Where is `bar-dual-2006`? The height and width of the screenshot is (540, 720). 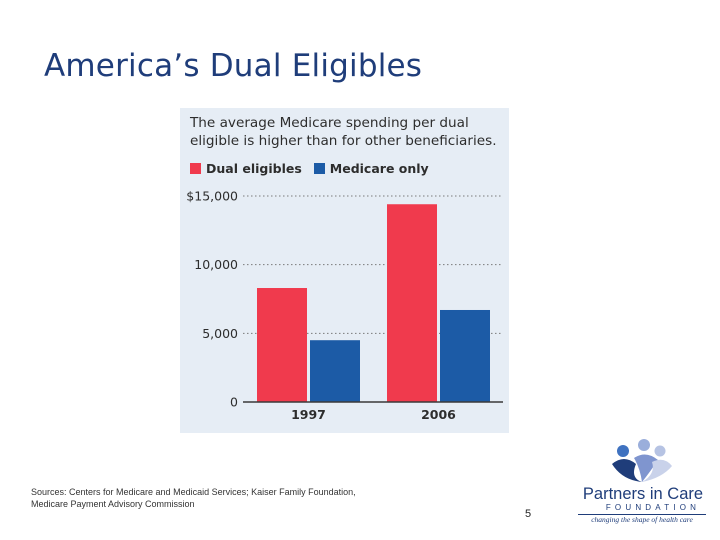 bar-dual-2006 is located at coordinates (412, 303).